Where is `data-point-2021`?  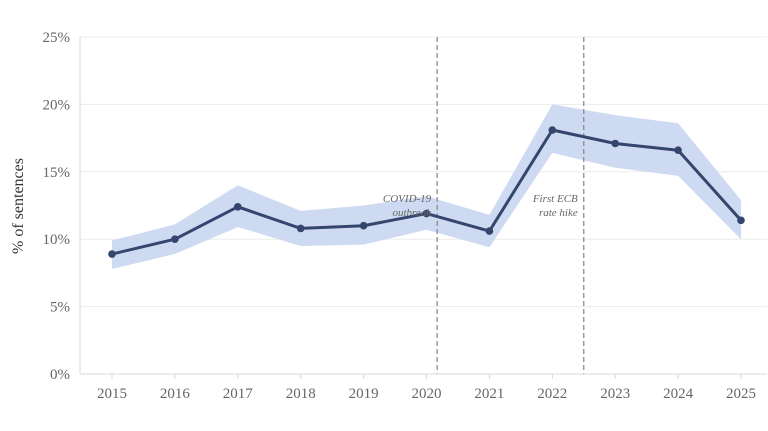
data-point-2021 is located at coordinates (489, 231).